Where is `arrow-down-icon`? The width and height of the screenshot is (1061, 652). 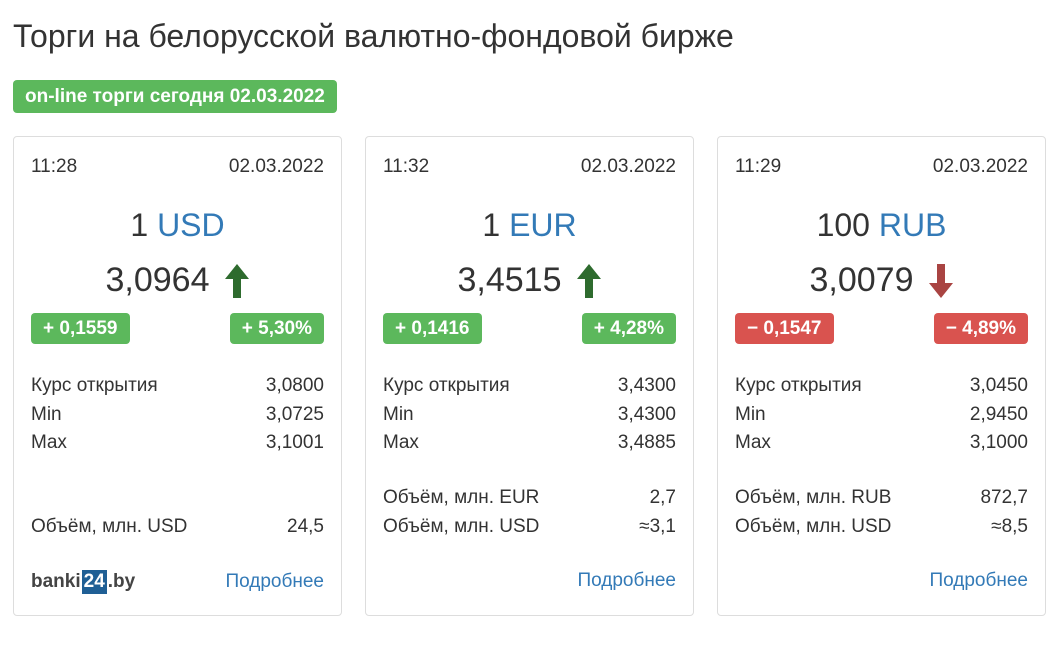
arrow-down-icon is located at coordinates (940, 280).